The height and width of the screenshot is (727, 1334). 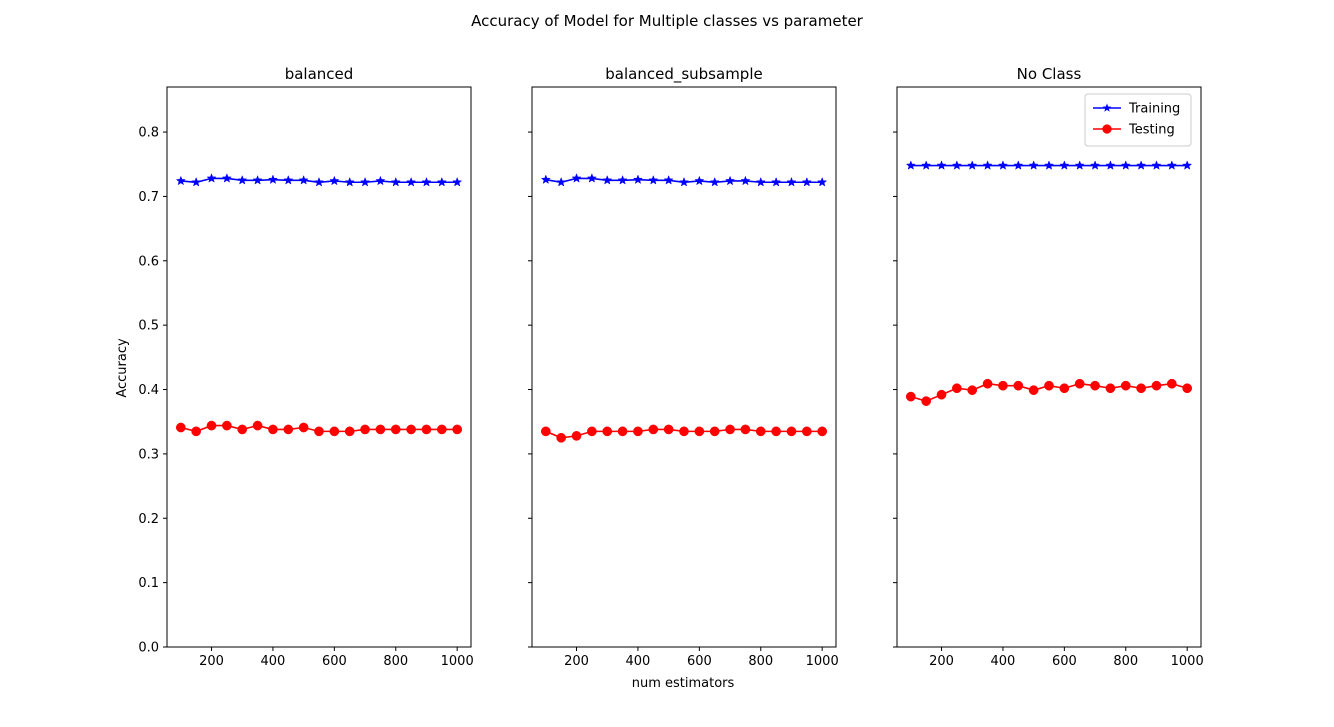 What do you see at coordinates (211, 661) in the screenshot?
I see `x-tick-label: 200` at bounding box center [211, 661].